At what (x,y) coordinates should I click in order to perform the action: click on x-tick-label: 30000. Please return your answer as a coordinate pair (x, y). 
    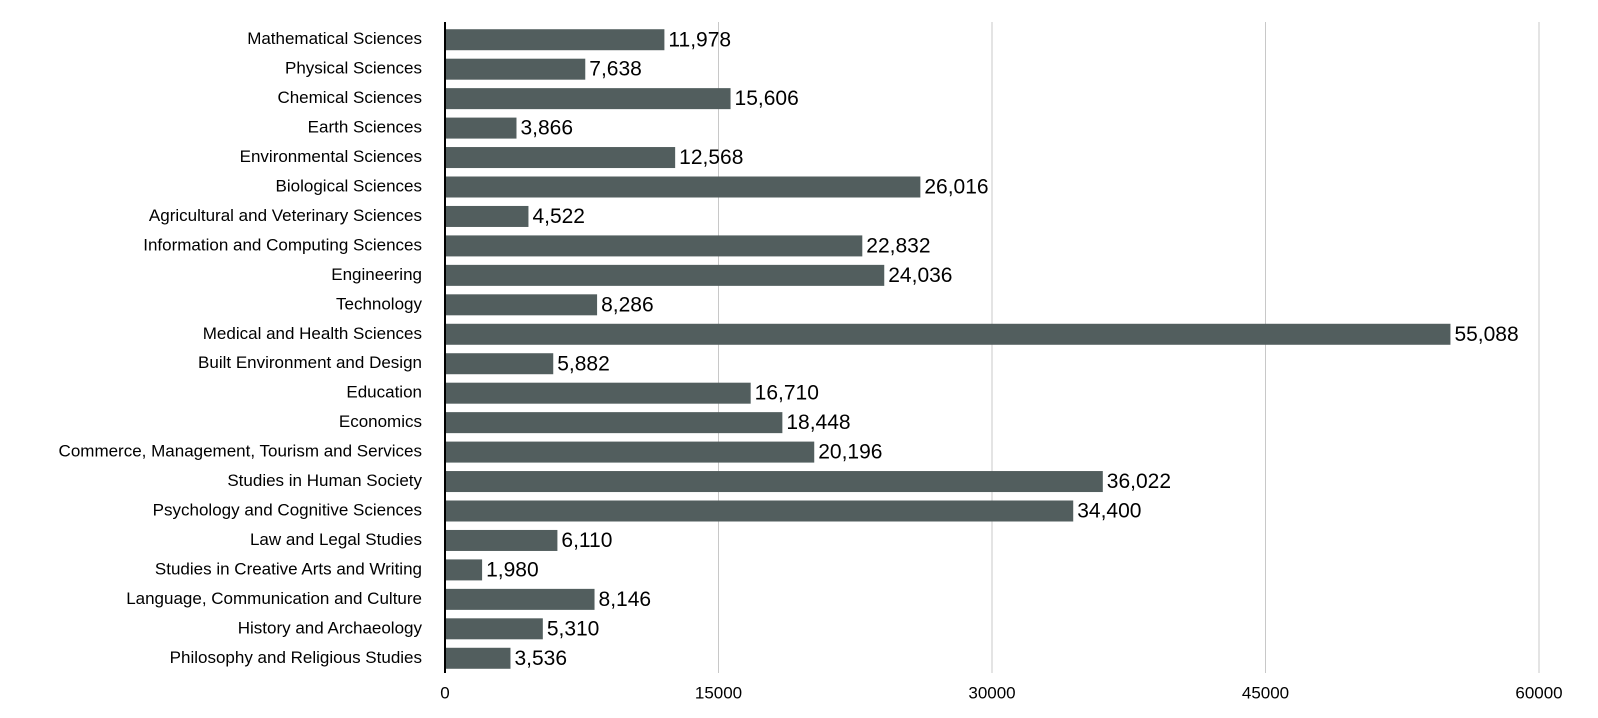
    Looking at the image, I should click on (991, 692).